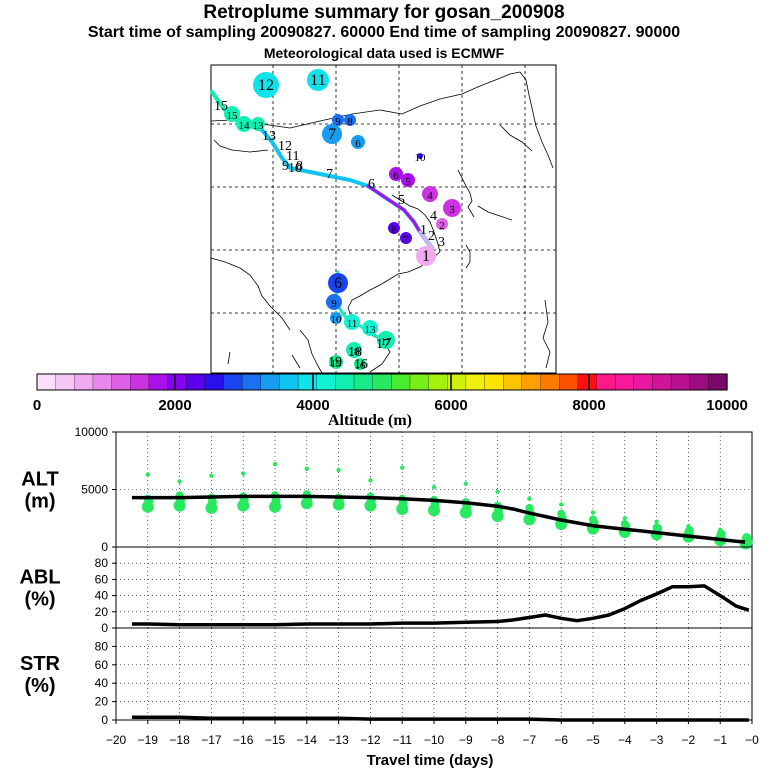  I want to click on cluster-label: 7, so click(332, 134).